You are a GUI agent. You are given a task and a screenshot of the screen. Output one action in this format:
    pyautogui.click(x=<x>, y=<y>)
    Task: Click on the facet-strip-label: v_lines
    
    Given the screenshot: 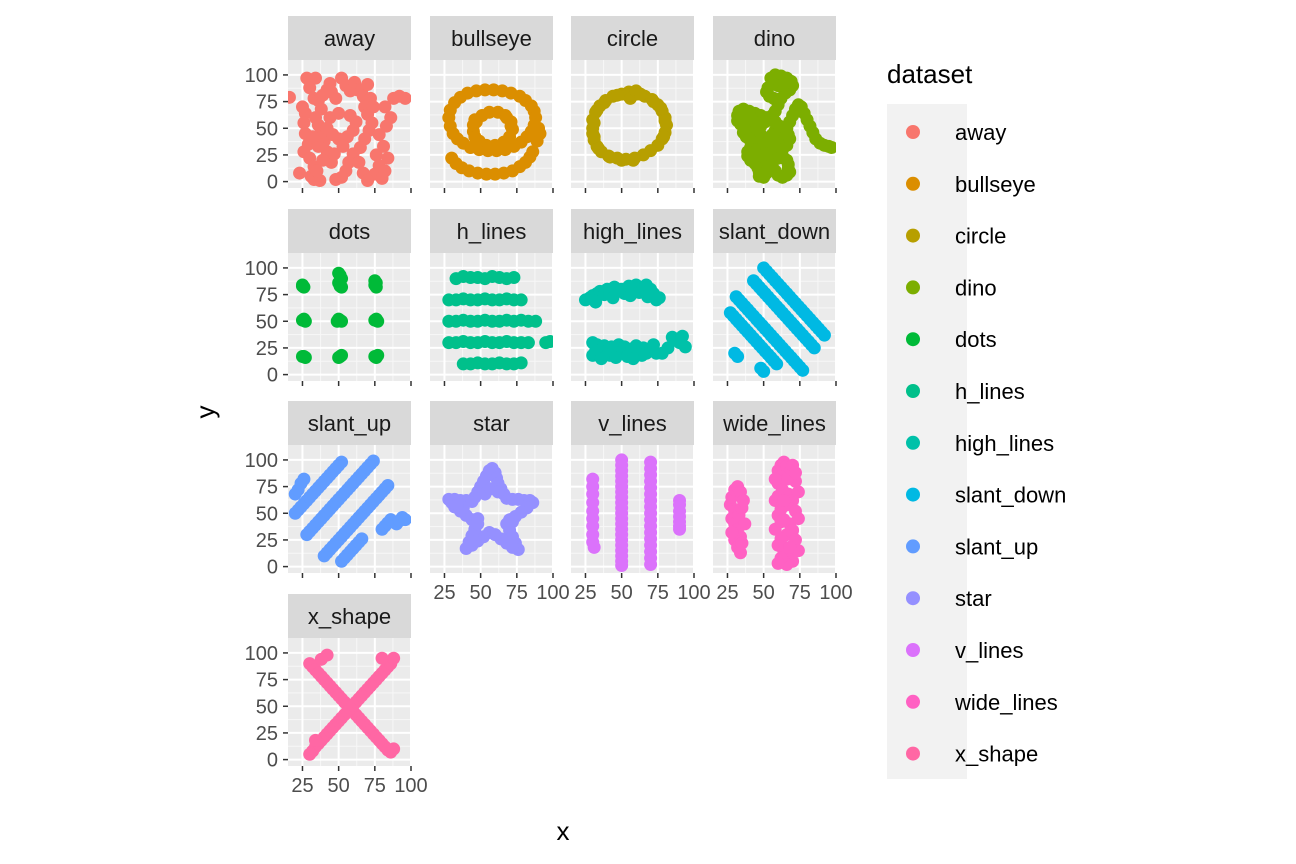 What is the action you would take?
    pyautogui.click(x=632, y=423)
    